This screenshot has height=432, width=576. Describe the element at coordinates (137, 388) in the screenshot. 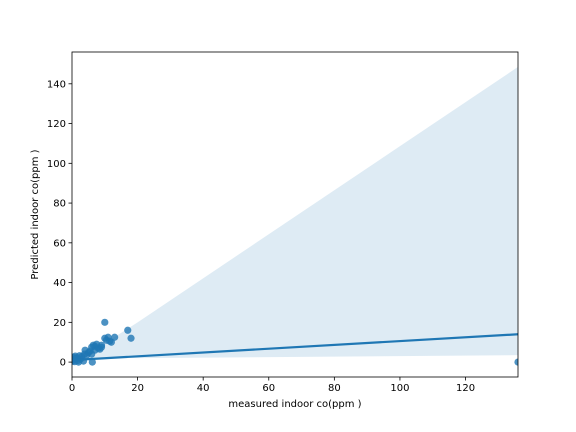

I see `x-tick-label: 20` at that location.